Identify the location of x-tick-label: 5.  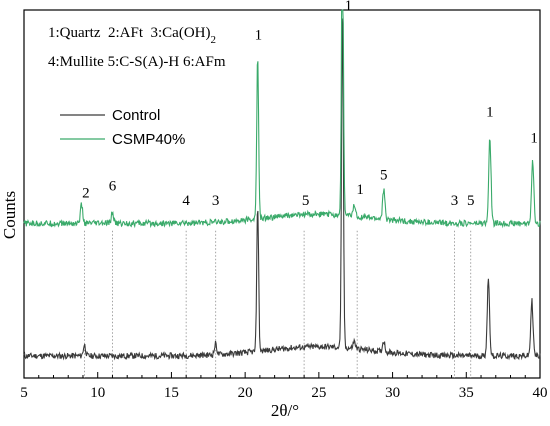
(24, 393).